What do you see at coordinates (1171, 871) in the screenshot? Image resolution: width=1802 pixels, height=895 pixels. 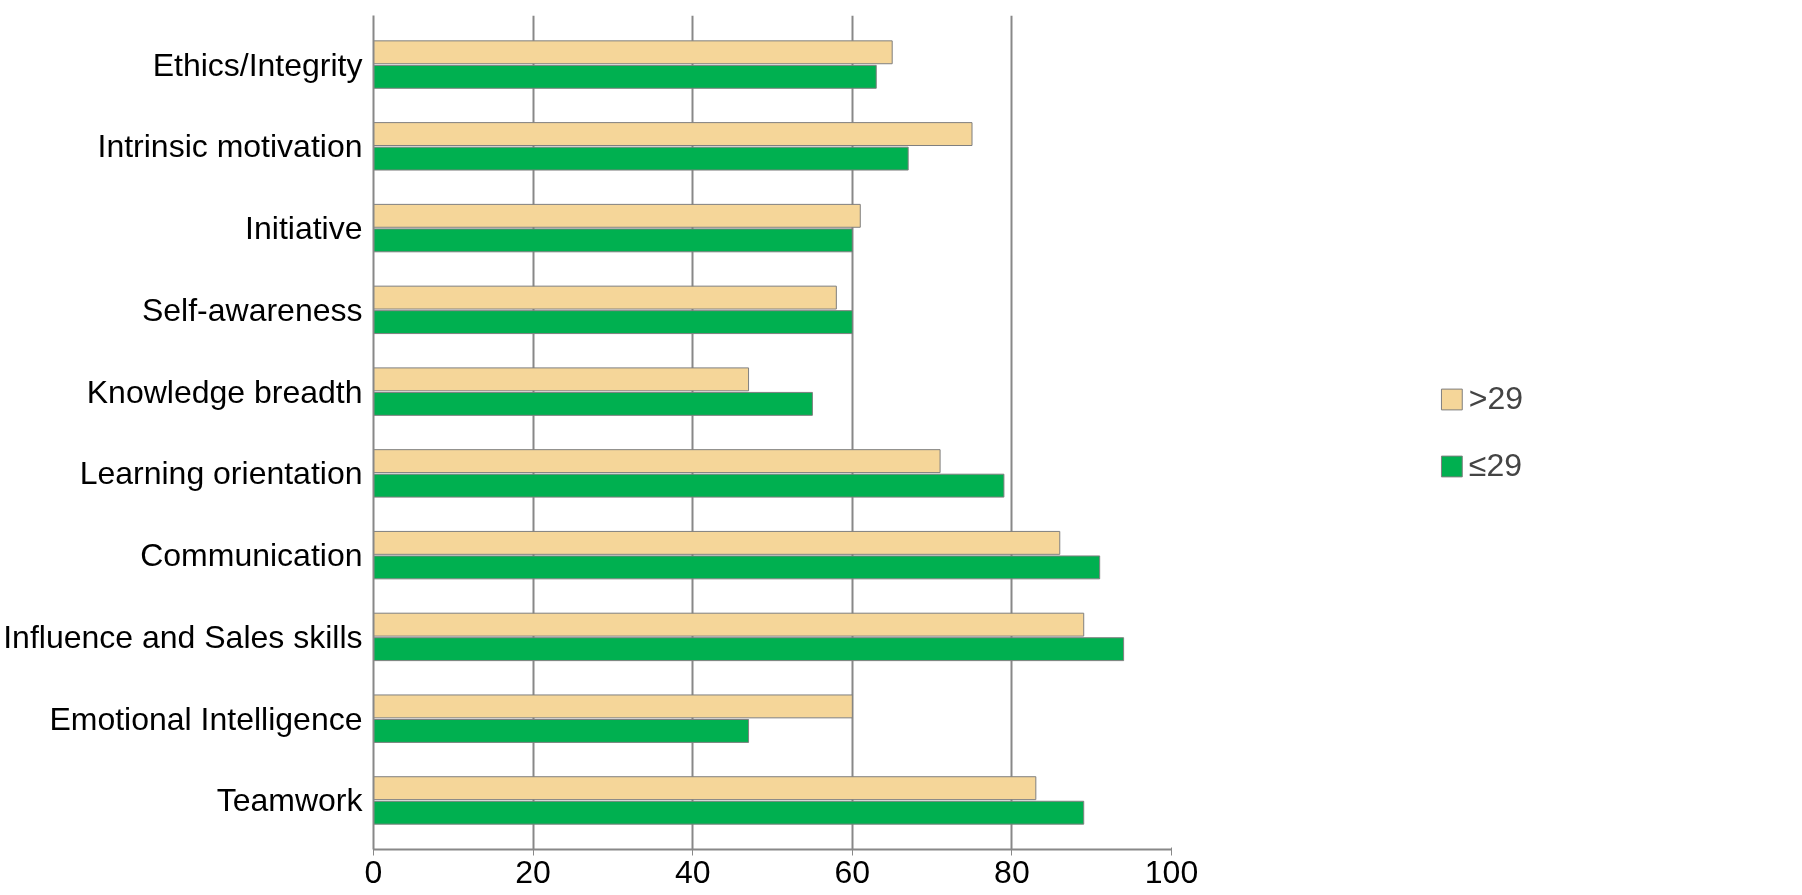 I see `x-tick-label: 100` at bounding box center [1171, 871].